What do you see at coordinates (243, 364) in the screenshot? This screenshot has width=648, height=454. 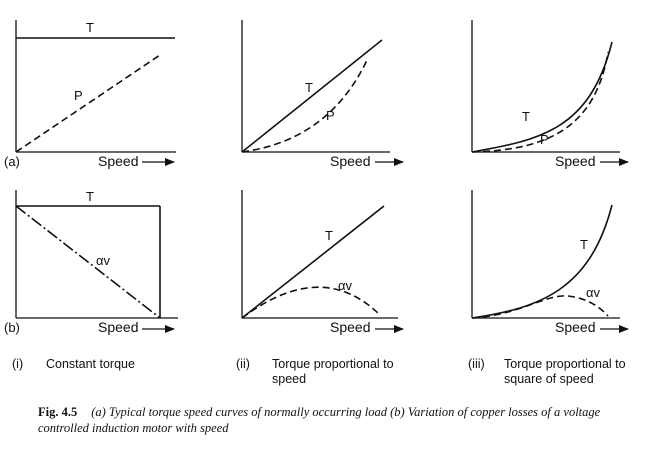 I see `column-number-ii: (ii)` at bounding box center [243, 364].